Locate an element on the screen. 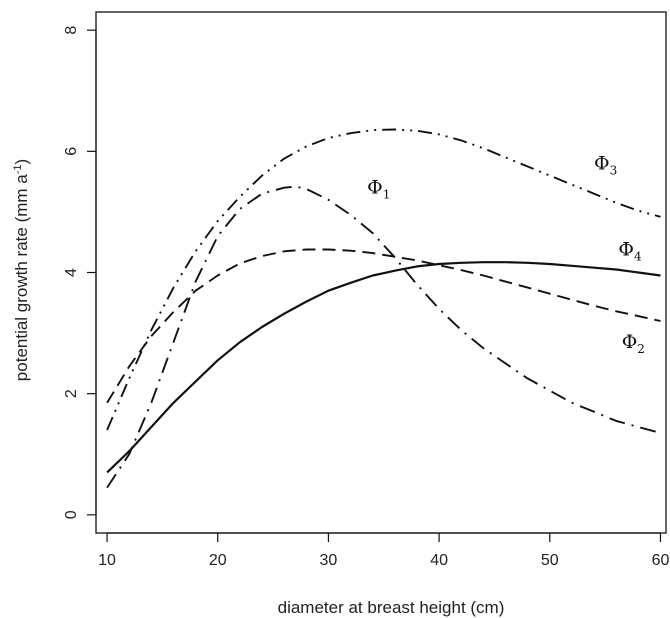 The width and height of the screenshot is (670, 618). y-axis-label: potential growth rate (mm a-1) is located at coordinates (21, 270).